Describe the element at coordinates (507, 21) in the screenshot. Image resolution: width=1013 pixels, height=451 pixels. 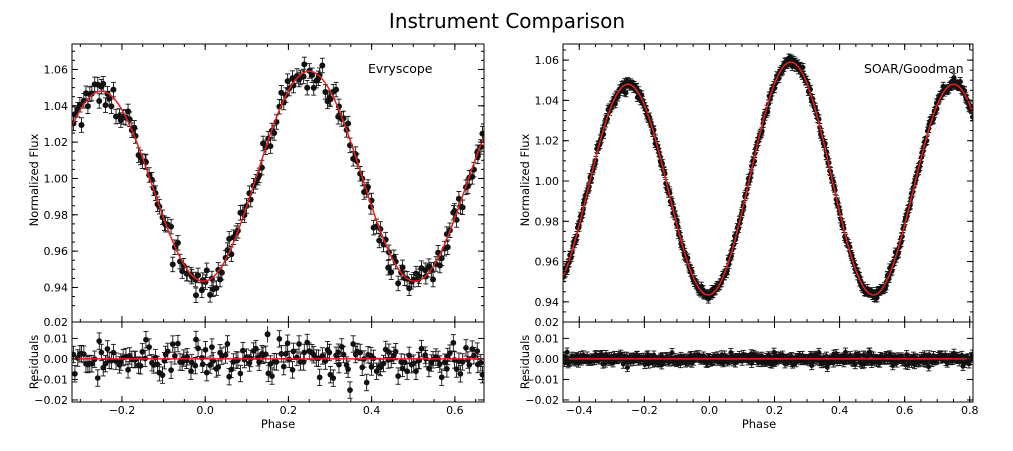
I see `figure-title: Instrument Comparison` at that location.